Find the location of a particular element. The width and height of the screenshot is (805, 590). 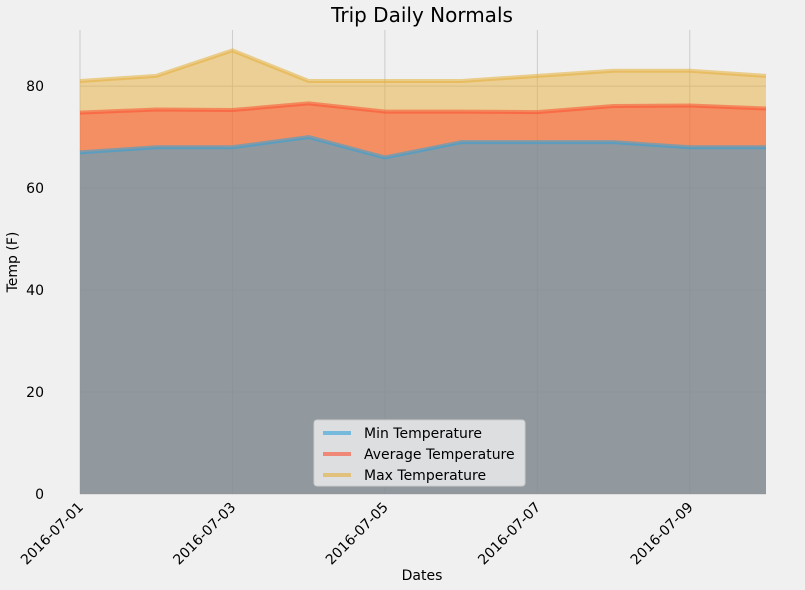

y-axis-label: Temp (F) is located at coordinates (13, 263).